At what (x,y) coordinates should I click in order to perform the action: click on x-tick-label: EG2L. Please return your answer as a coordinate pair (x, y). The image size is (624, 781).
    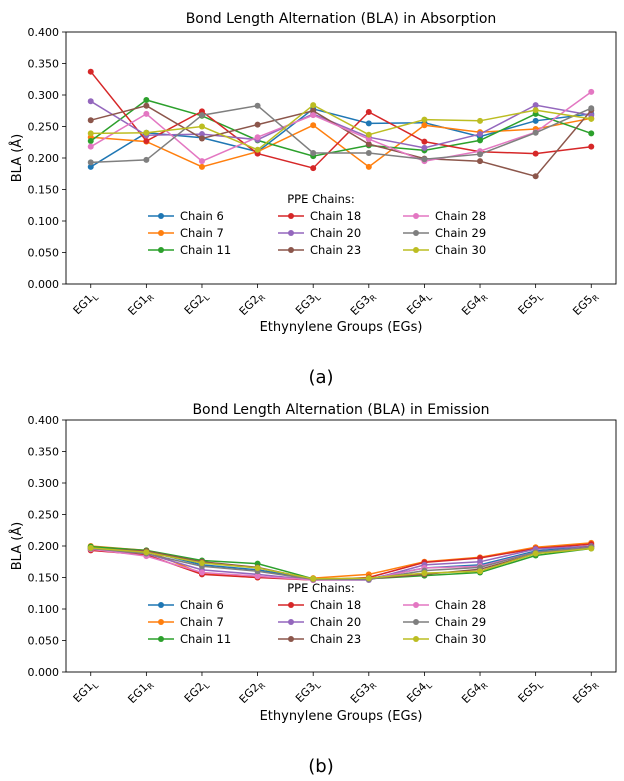
    Looking at the image, I should click on (197, 304).